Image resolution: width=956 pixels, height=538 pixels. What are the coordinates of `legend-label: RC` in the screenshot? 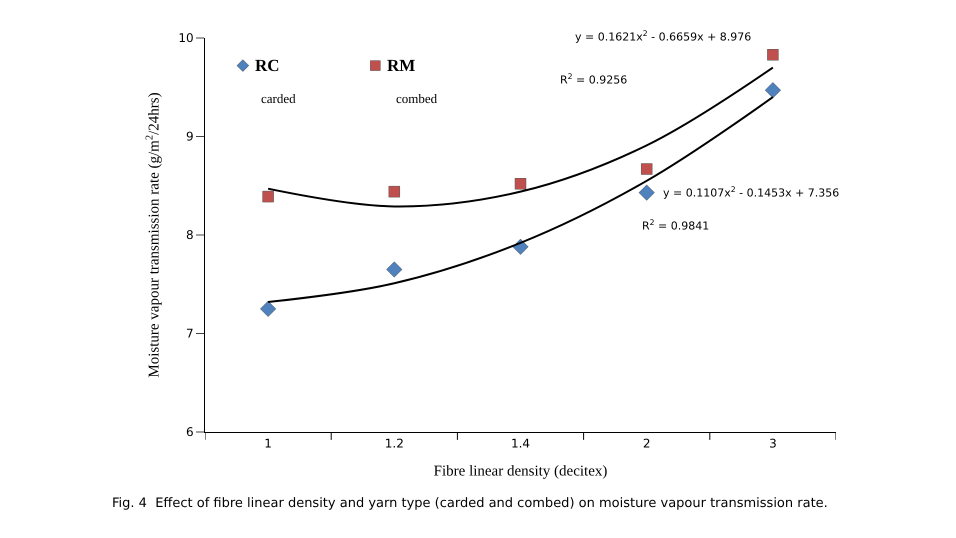 It's located at (267, 65).